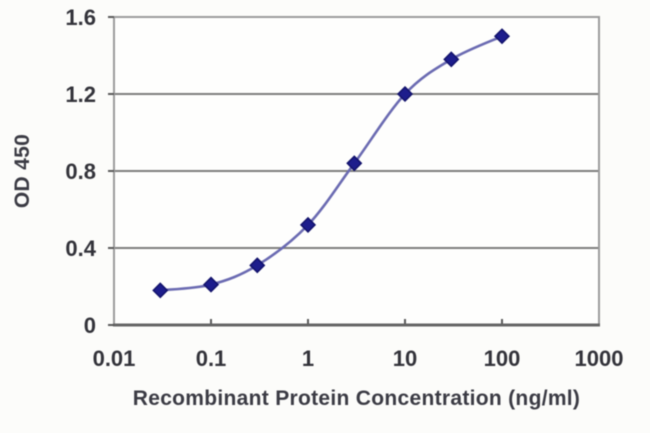 The height and width of the screenshot is (433, 650). What do you see at coordinates (80, 17) in the screenshot?
I see `y-tick-label: 1.6` at bounding box center [80, 17].